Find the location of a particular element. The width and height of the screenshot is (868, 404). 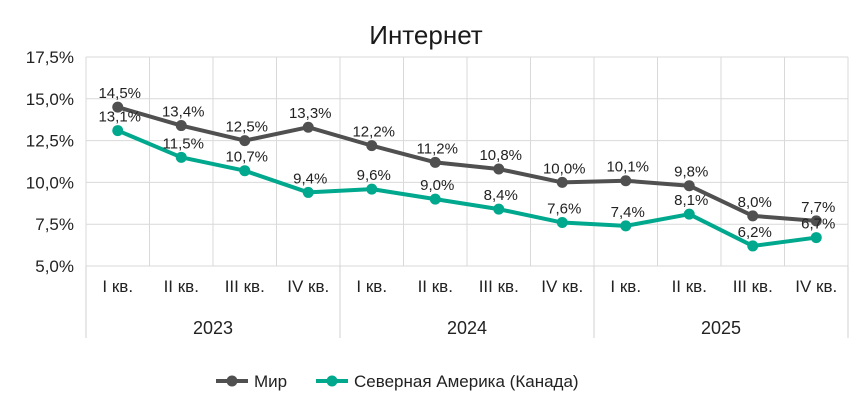

data-label: 14,5% is located at coordinates (119, 93).